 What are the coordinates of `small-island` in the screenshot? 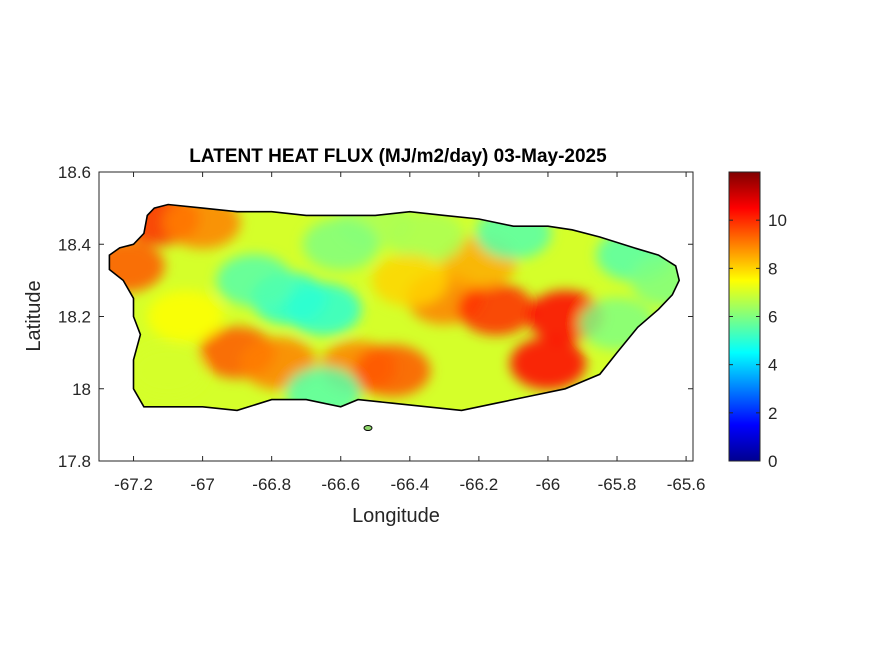 It's located at (368, 428).